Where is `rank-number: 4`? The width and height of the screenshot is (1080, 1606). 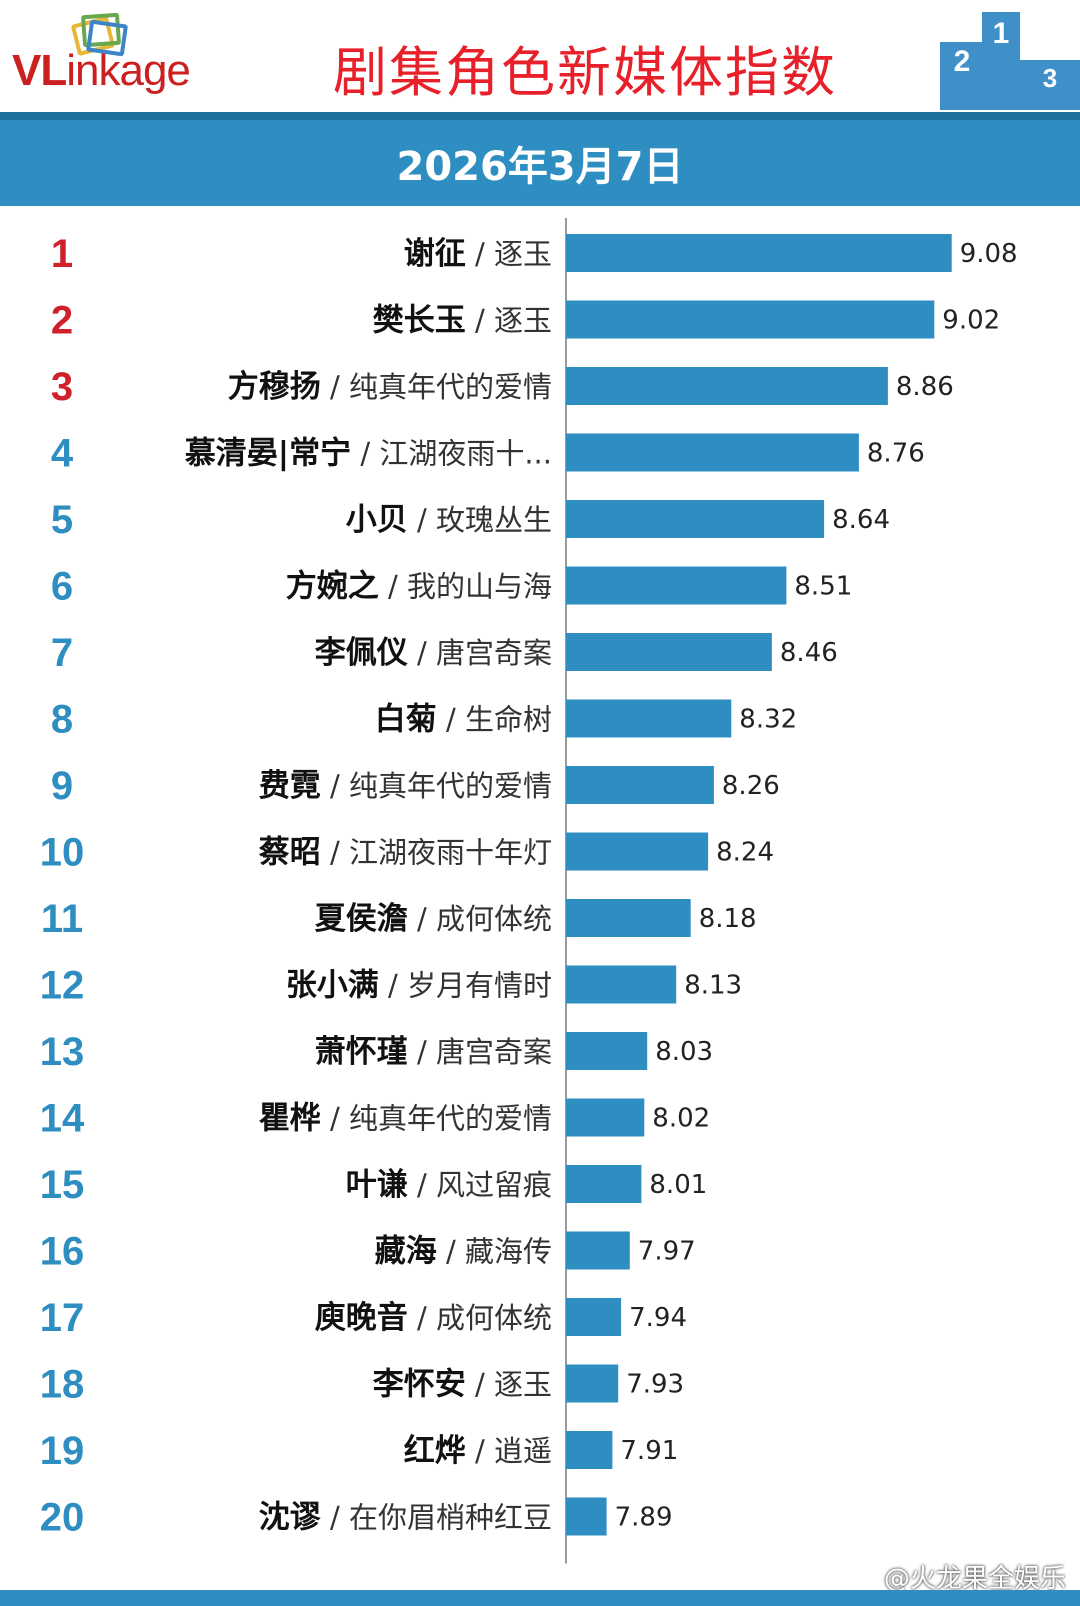 rank-number: 4 is located at coordinates (62, 454).